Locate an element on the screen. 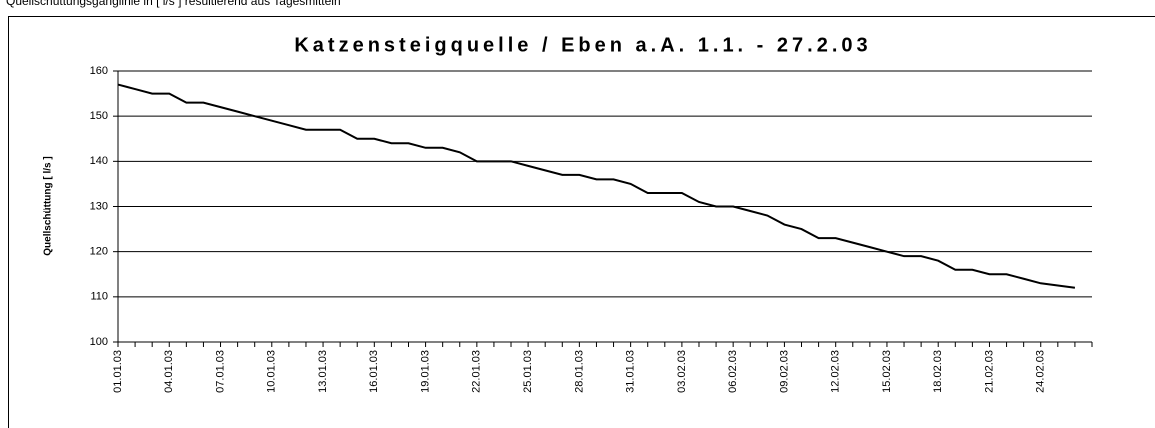 This screenshot has height=428, width=1155. x-tick-label: 01.01.03 is located at coordinates (118, 371).